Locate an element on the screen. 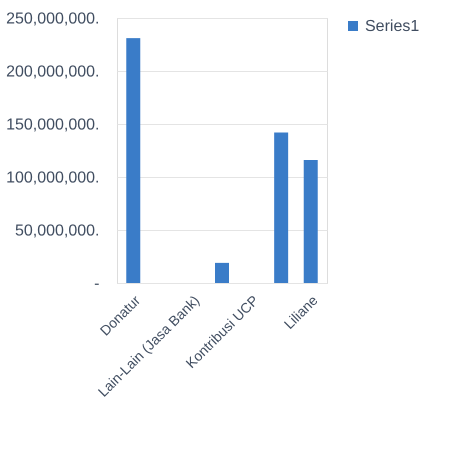  y-tick-label: 150,000,000. is located at coordinates (53, 125).